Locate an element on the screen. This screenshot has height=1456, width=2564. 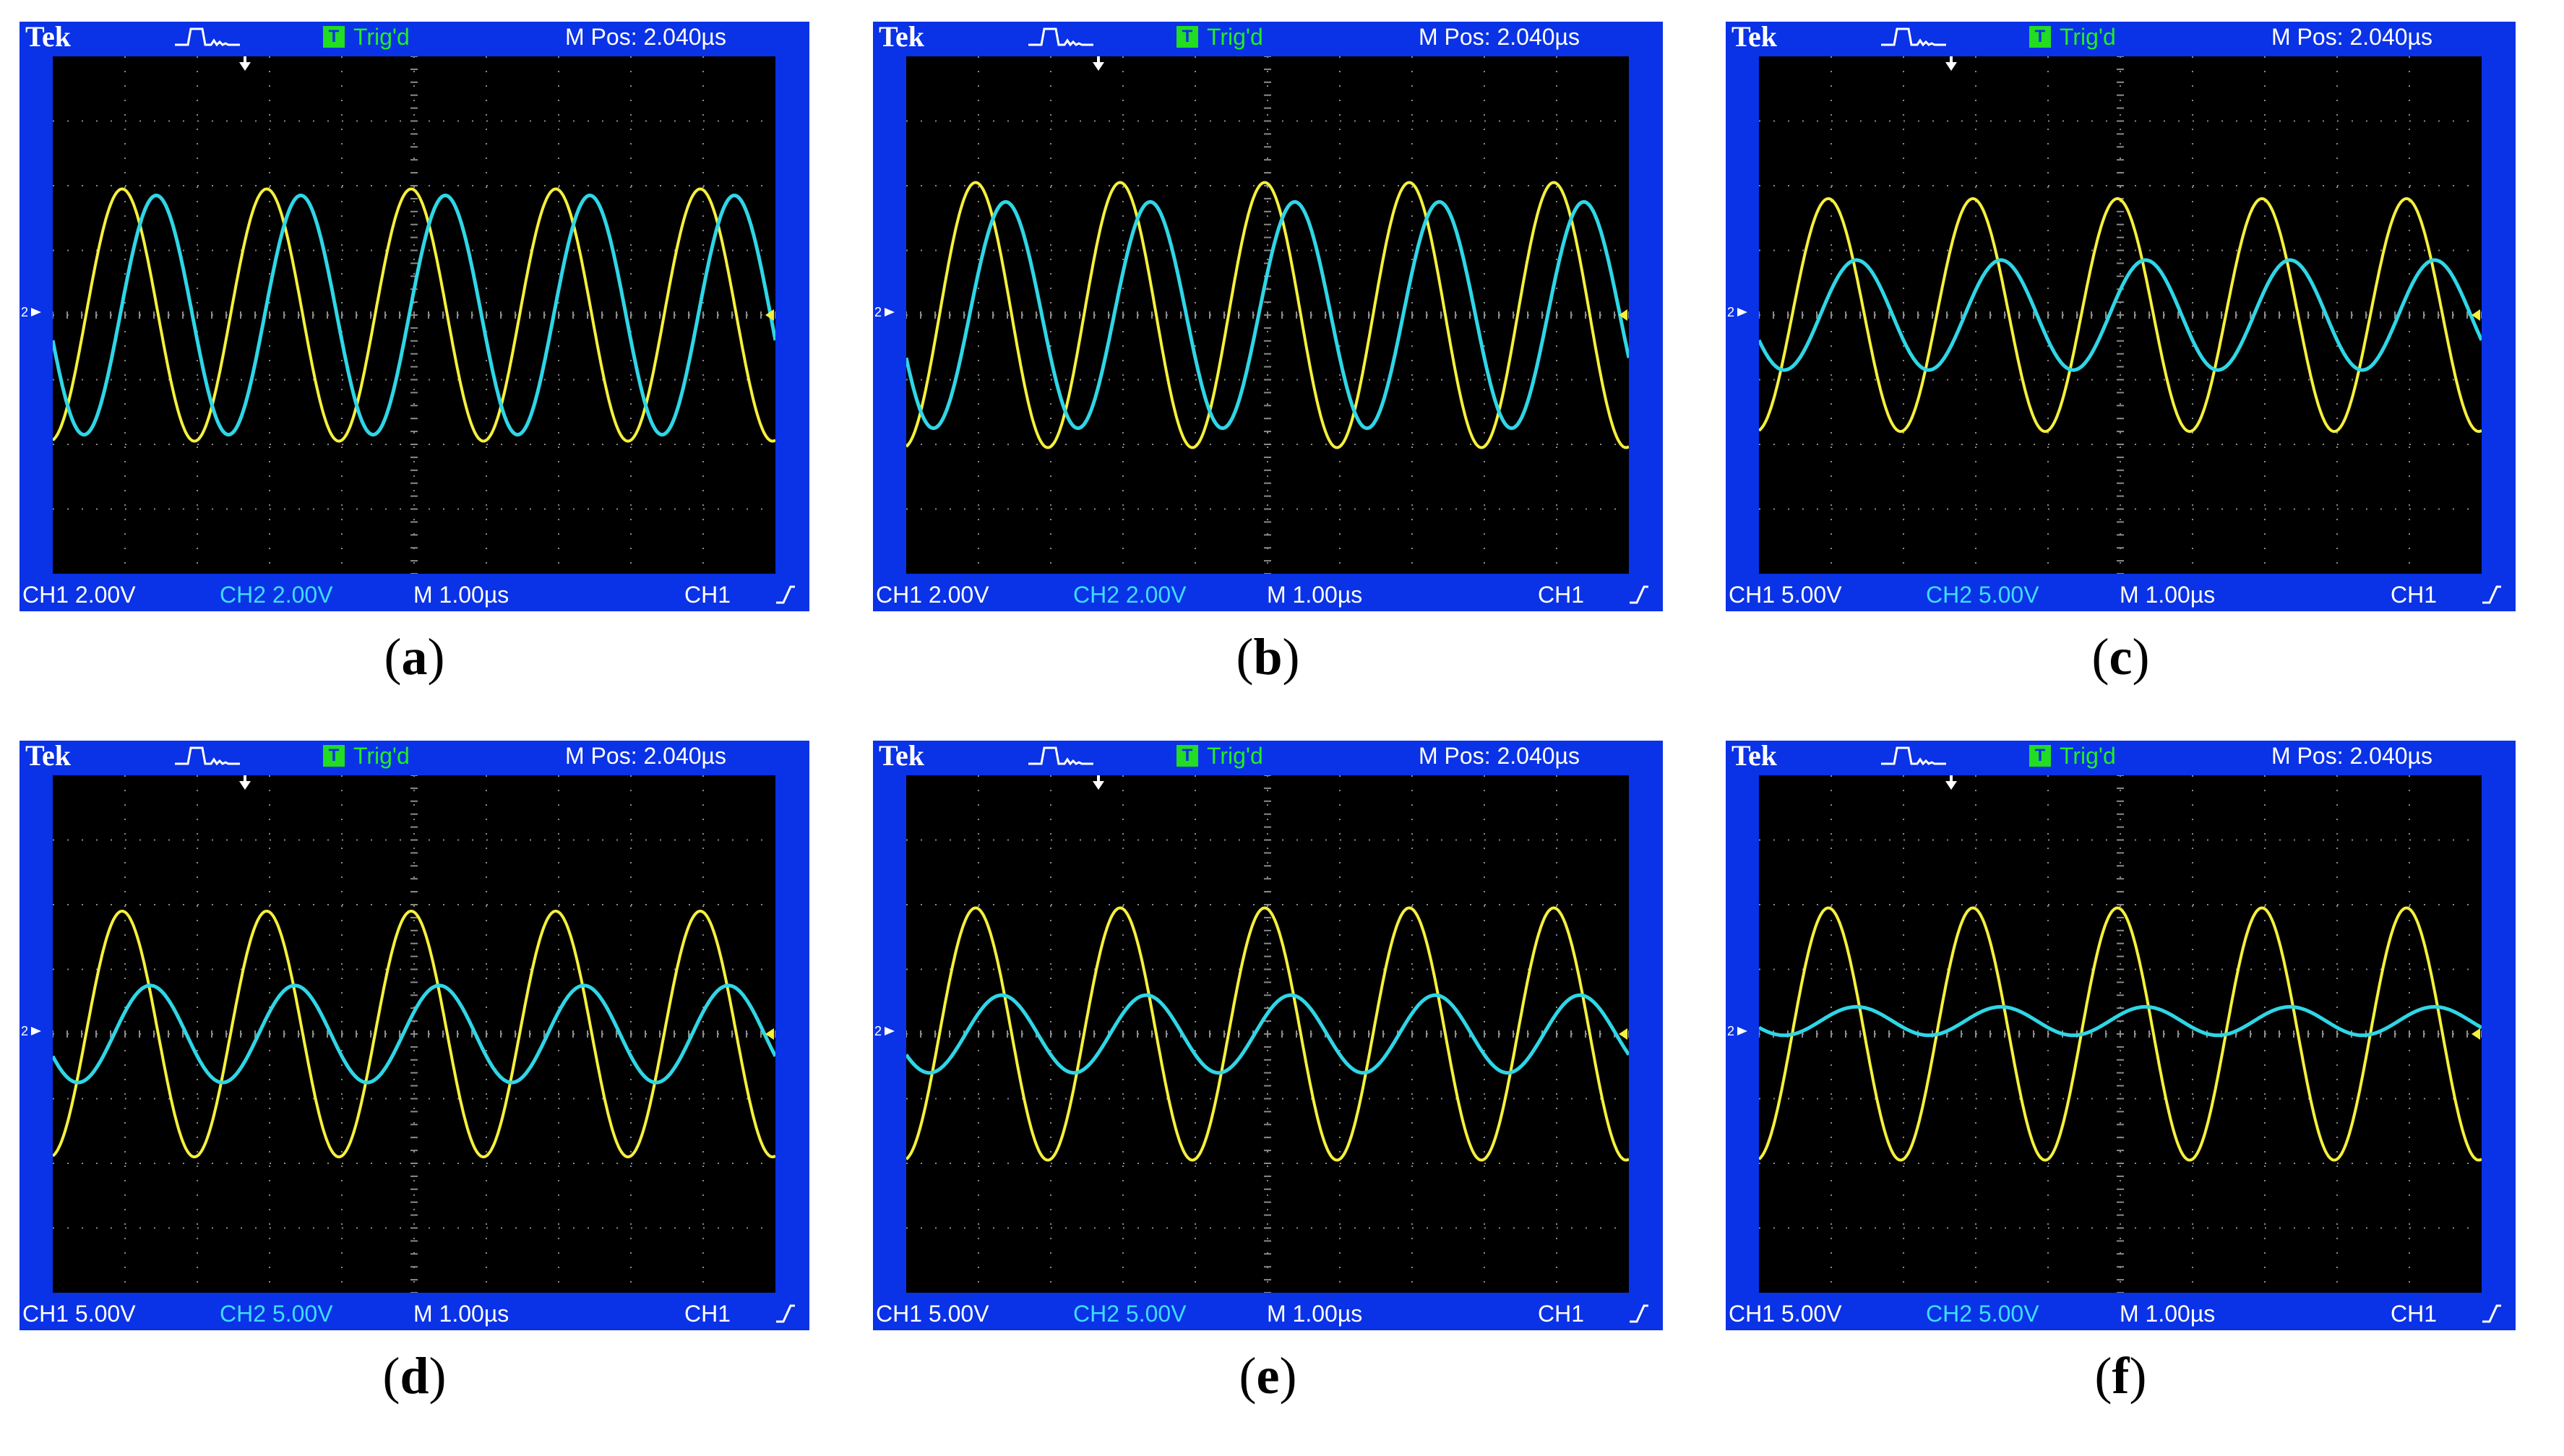
panel-caption: (c) is located at coordinates (2120, 657).